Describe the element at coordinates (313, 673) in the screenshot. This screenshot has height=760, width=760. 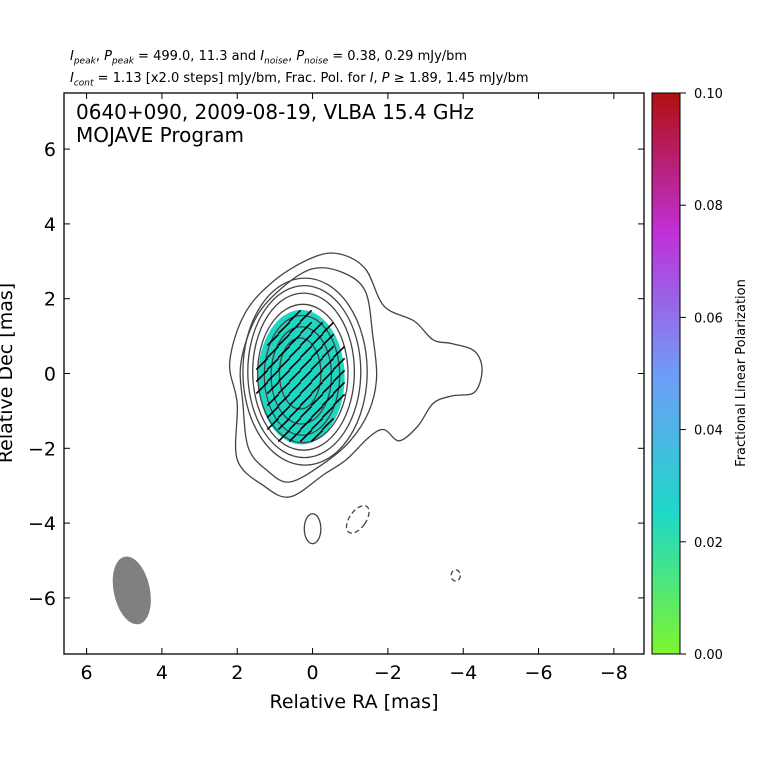
I see `x-tick-label: 0` at that location.